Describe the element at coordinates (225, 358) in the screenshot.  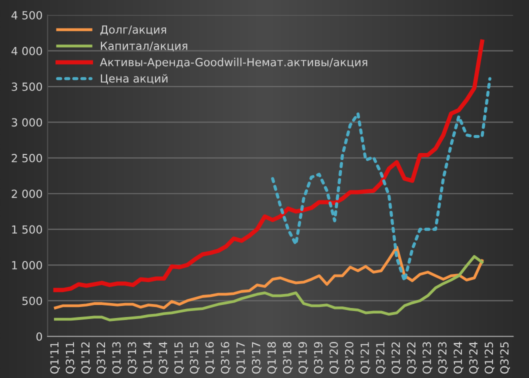
I see `x-tick-label: Q3'16` at that location.